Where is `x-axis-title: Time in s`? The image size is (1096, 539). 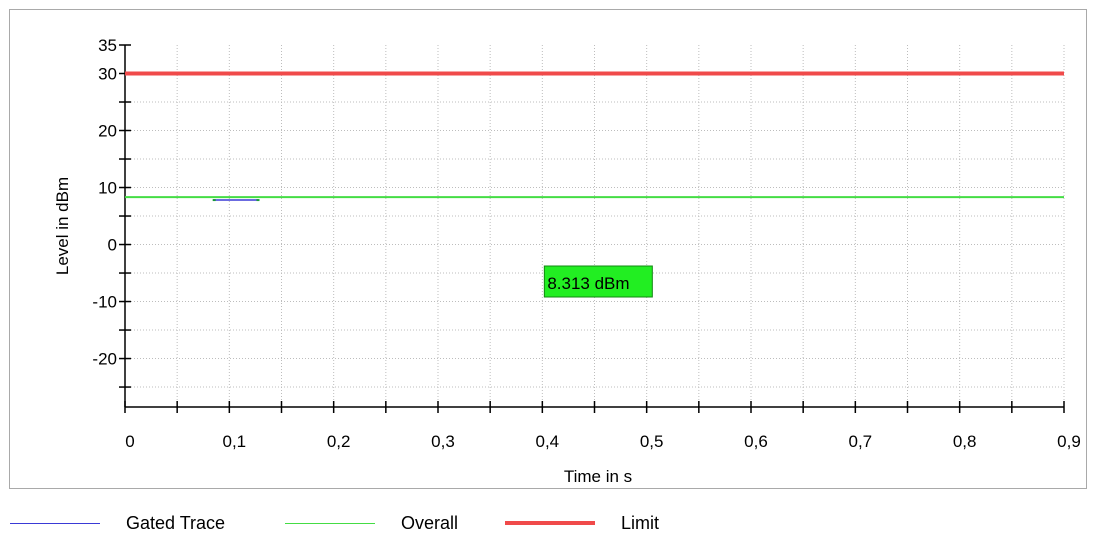
x-axis-title: Time in s is located at coordinates (598, 476).